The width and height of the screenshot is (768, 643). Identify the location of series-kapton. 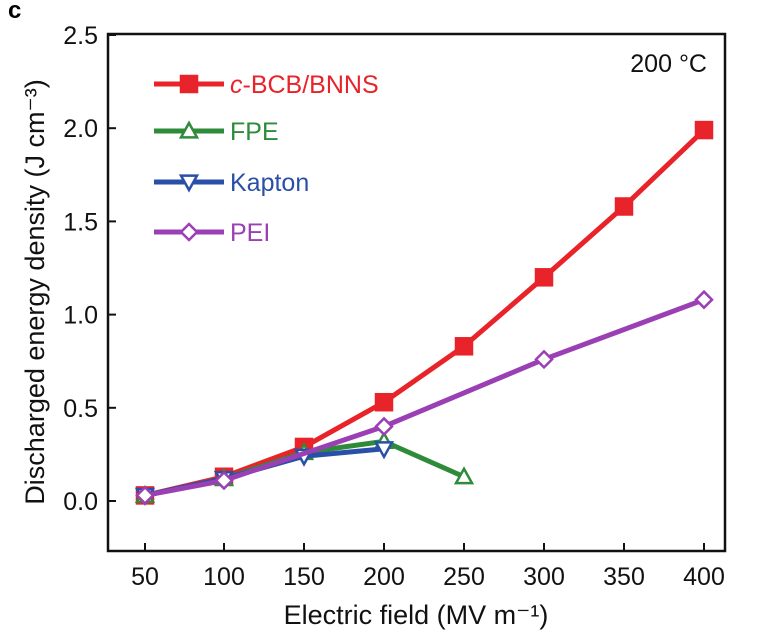
(264, 473).